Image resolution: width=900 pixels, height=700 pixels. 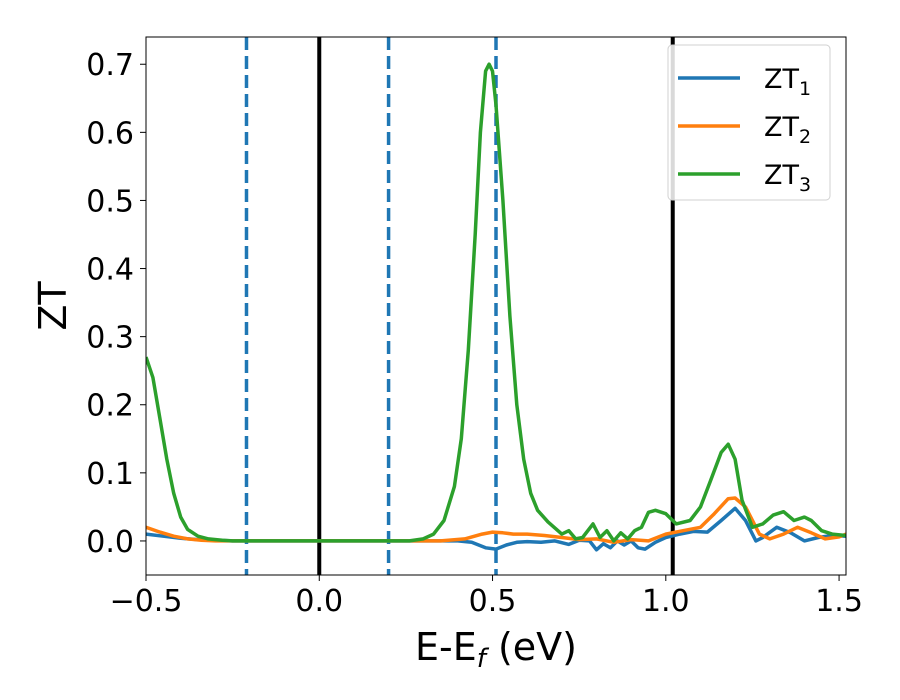 I want to click on x-axis-label-unit: (eV), so click(x=531, y=647).